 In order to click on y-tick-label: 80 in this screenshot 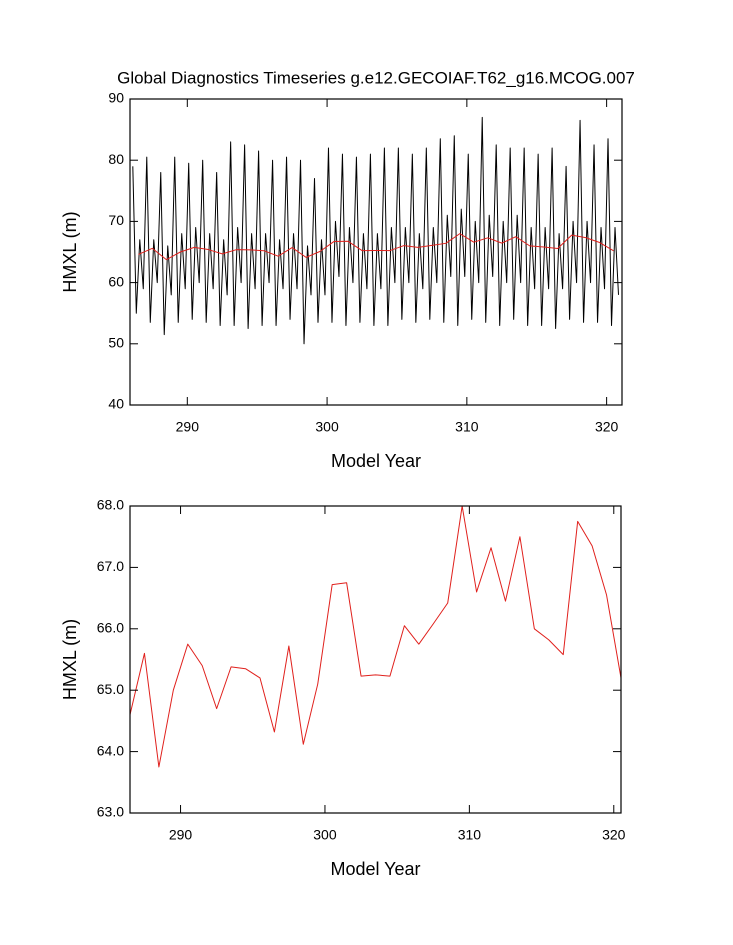, I will do `click(116, 159)`.